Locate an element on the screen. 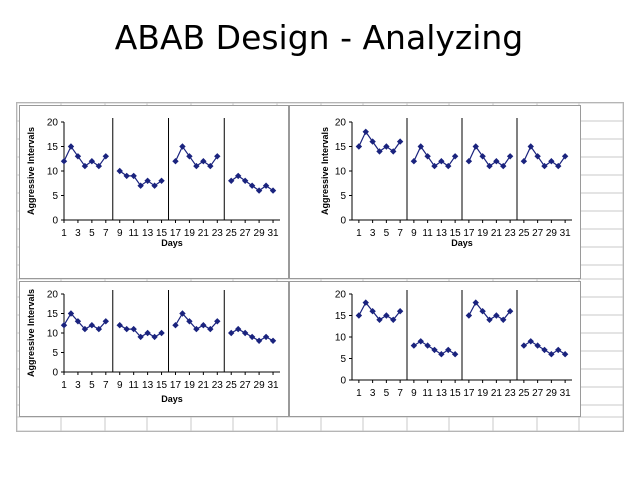 The width and height of the screenshot is (638, 478). x-tick-label: 3 is located at coordinates (78, 233).